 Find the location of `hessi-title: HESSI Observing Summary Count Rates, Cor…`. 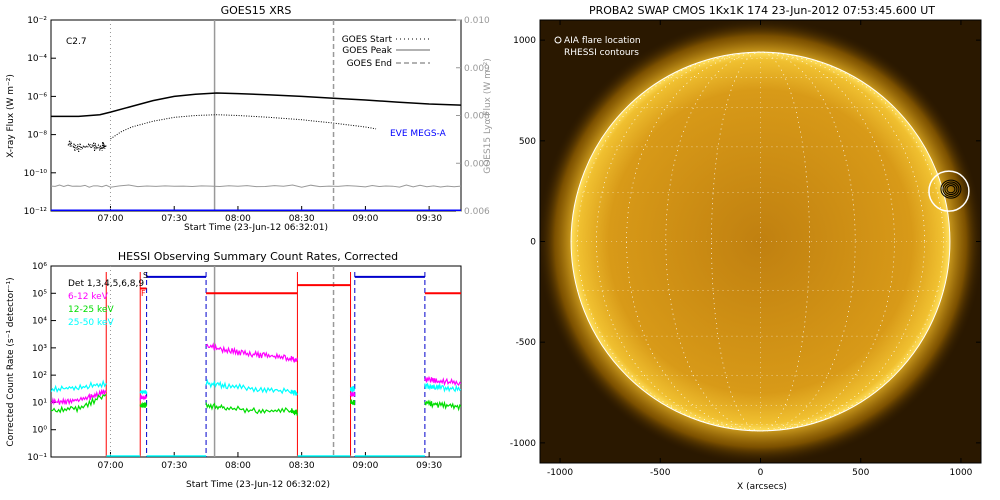

hessi-title: HESSI Observing Summary Count Rates, Cor… is located at coordinates (258, 256).